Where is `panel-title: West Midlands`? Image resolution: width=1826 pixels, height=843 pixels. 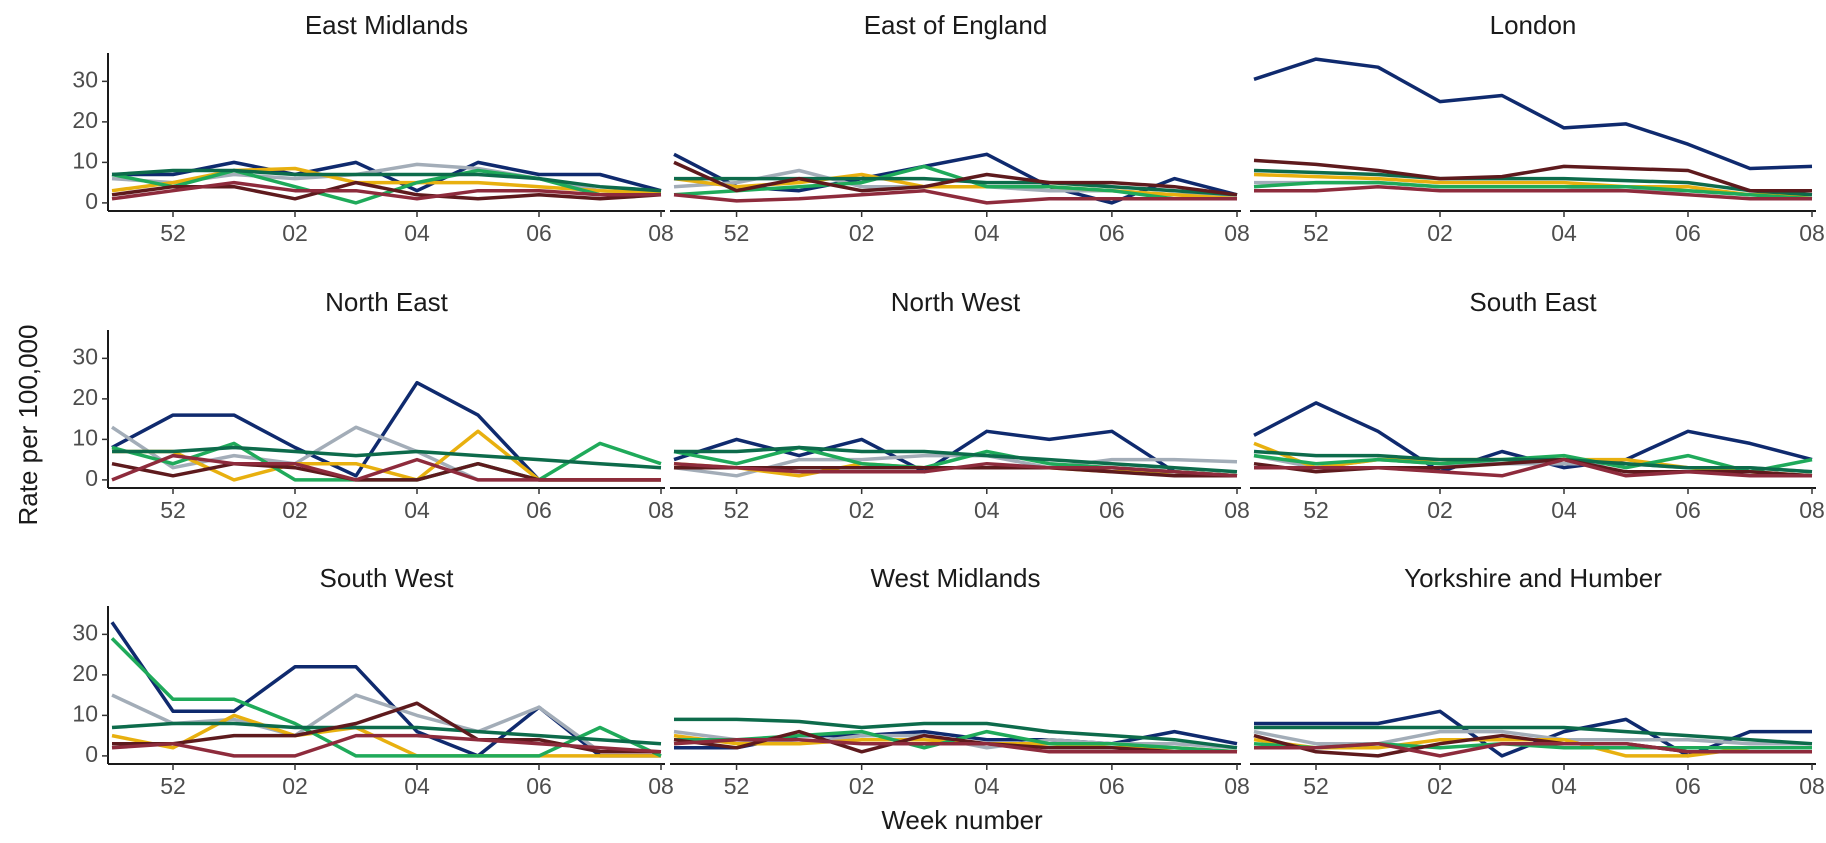
panel-title: West Midlands is located at coordinates (955, 578).